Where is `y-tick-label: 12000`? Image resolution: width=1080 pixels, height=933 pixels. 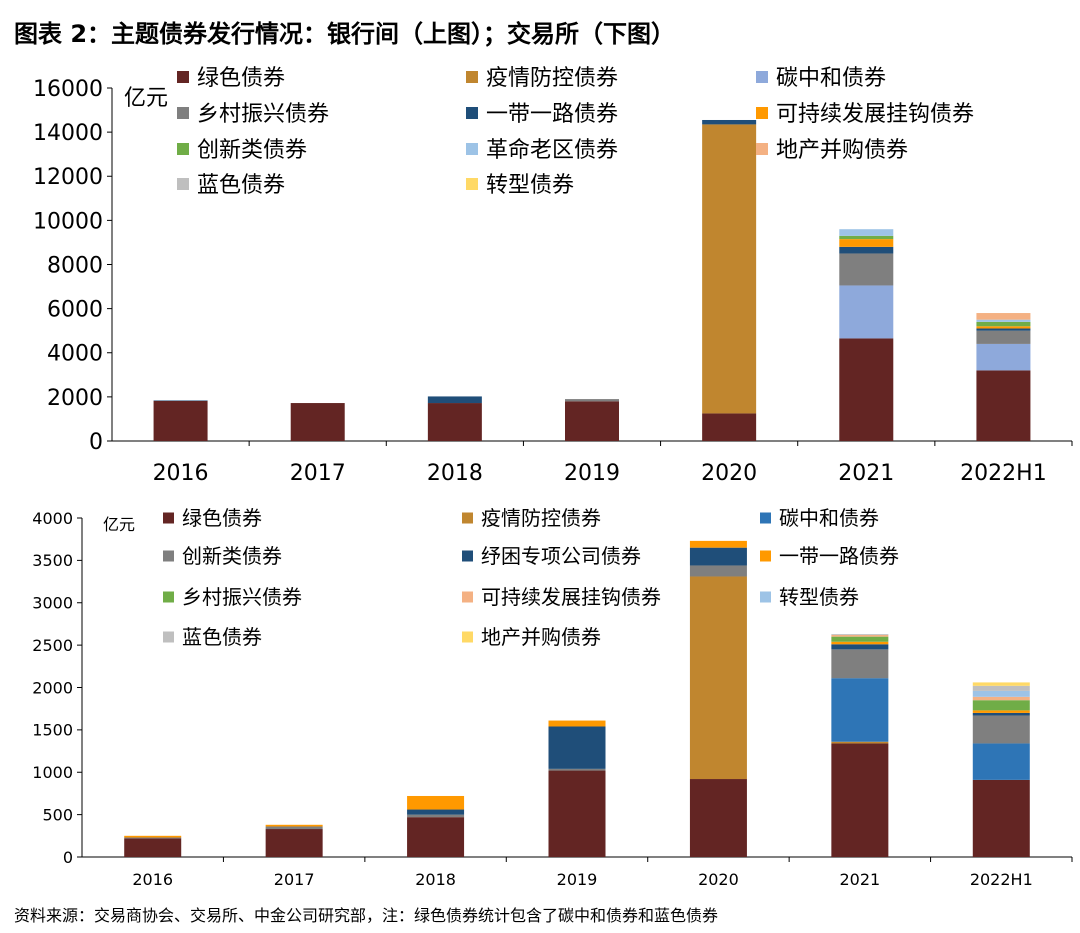
y-tick-label: 12000 is located at coordinates (68, 177).